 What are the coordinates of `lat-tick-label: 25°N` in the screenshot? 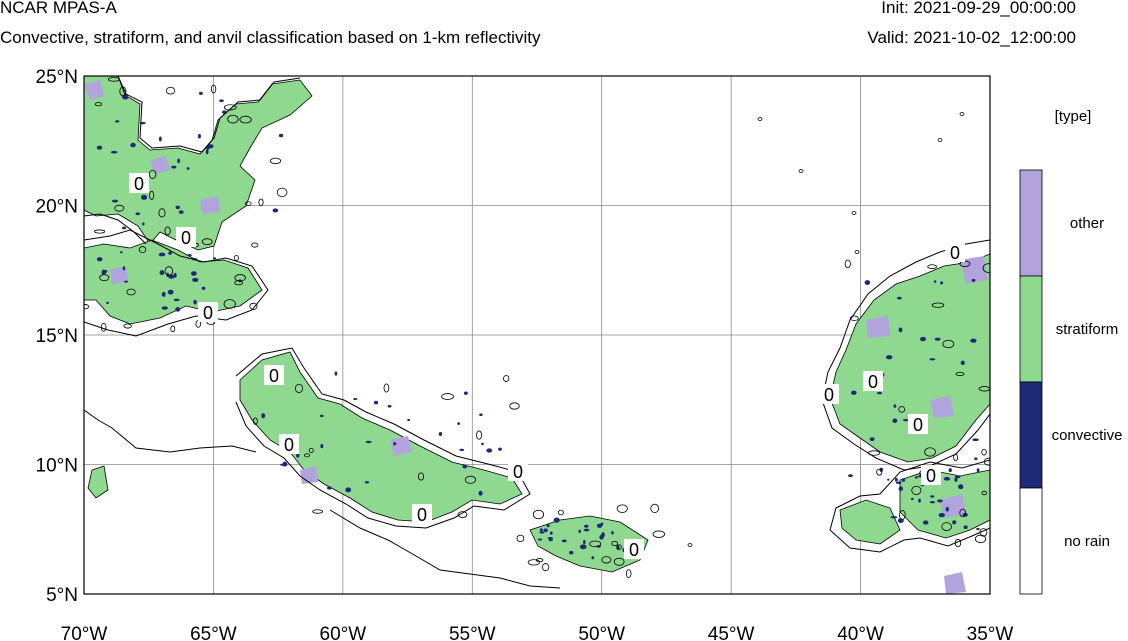 It's located at (57, 77).